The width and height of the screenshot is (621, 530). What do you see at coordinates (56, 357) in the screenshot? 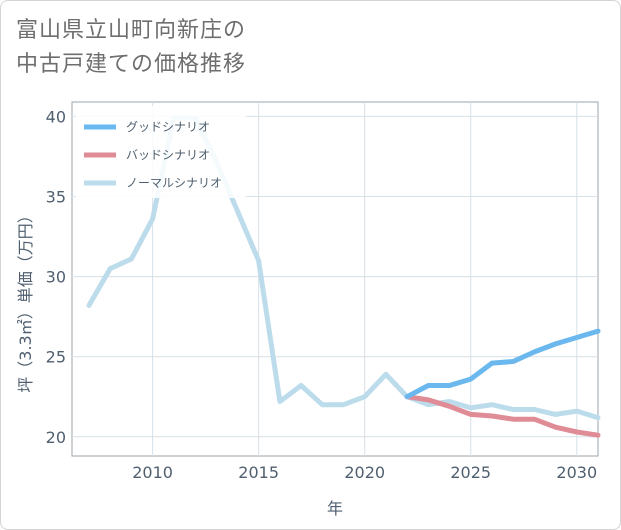
I see `y-tick-label: 25` at bounding box center [56, 357].